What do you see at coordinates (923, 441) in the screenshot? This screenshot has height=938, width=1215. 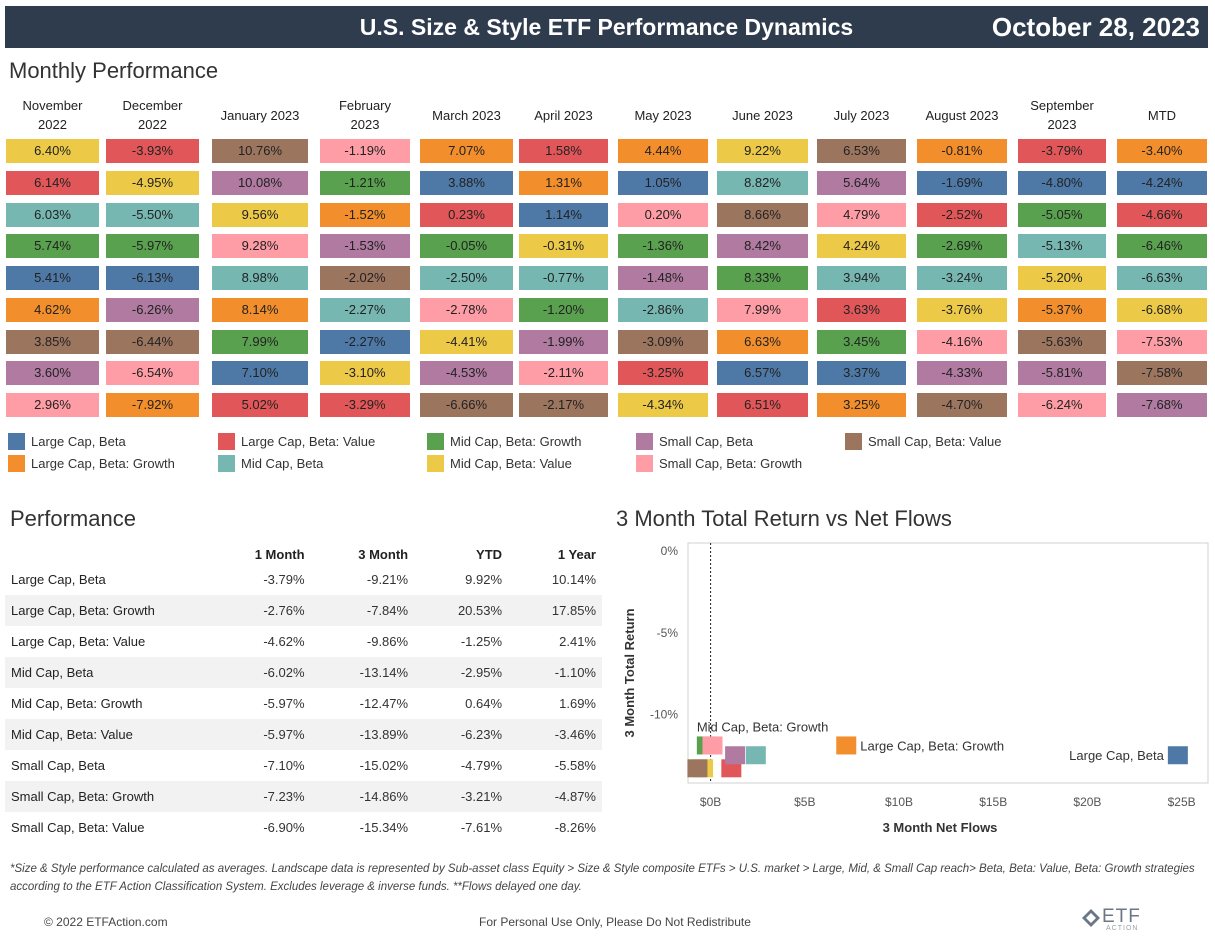 I see `legend-item: Small Cap, Beta: Value` at bounding box center [923, 441].